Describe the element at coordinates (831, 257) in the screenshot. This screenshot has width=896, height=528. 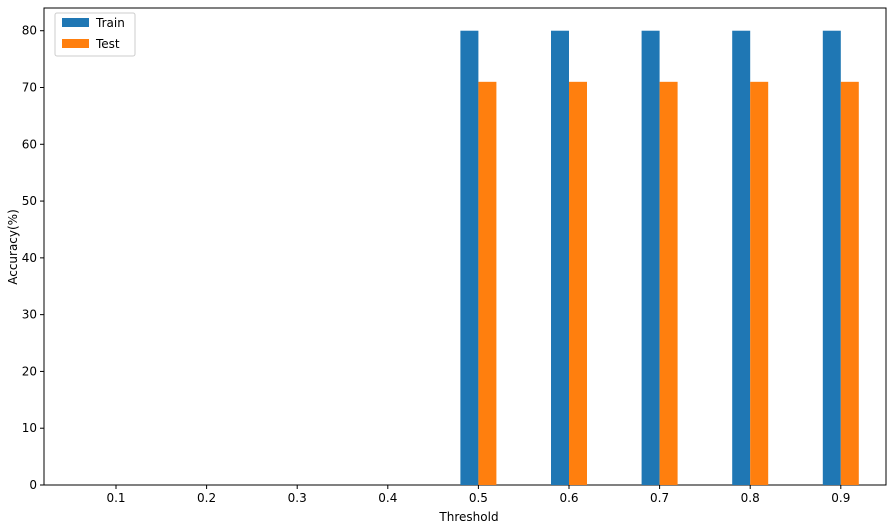
I see `bar-train-0.9` at that location.